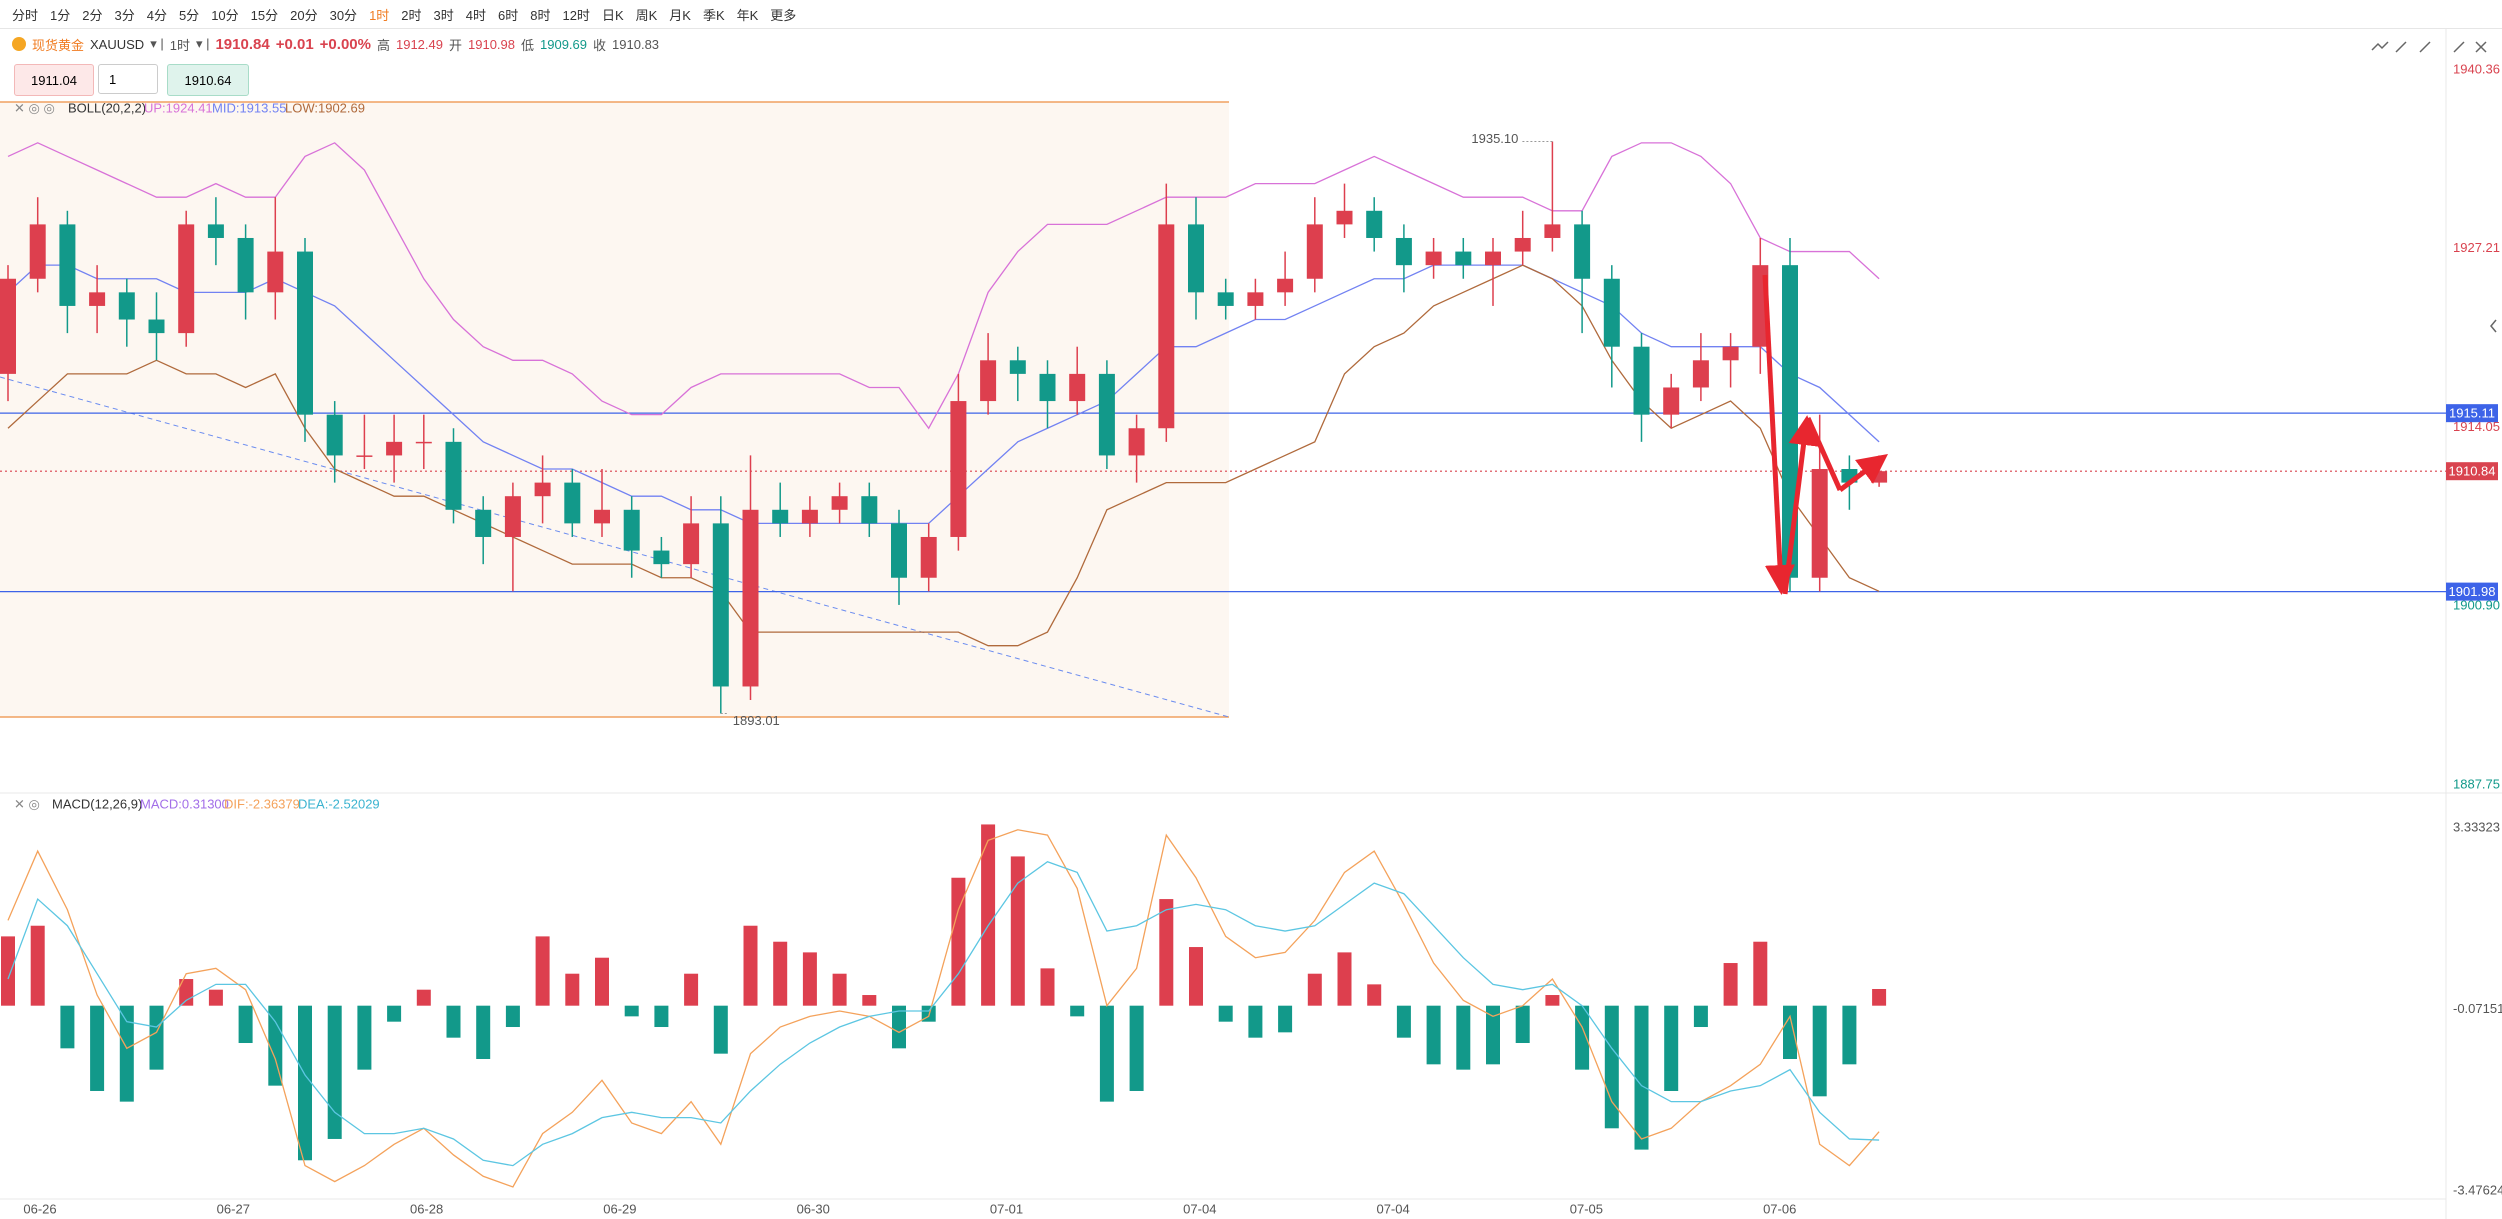 The width and height of the screenshot is (2502, 1219). I want to click on period-tab: 周K, so click(646, 15).